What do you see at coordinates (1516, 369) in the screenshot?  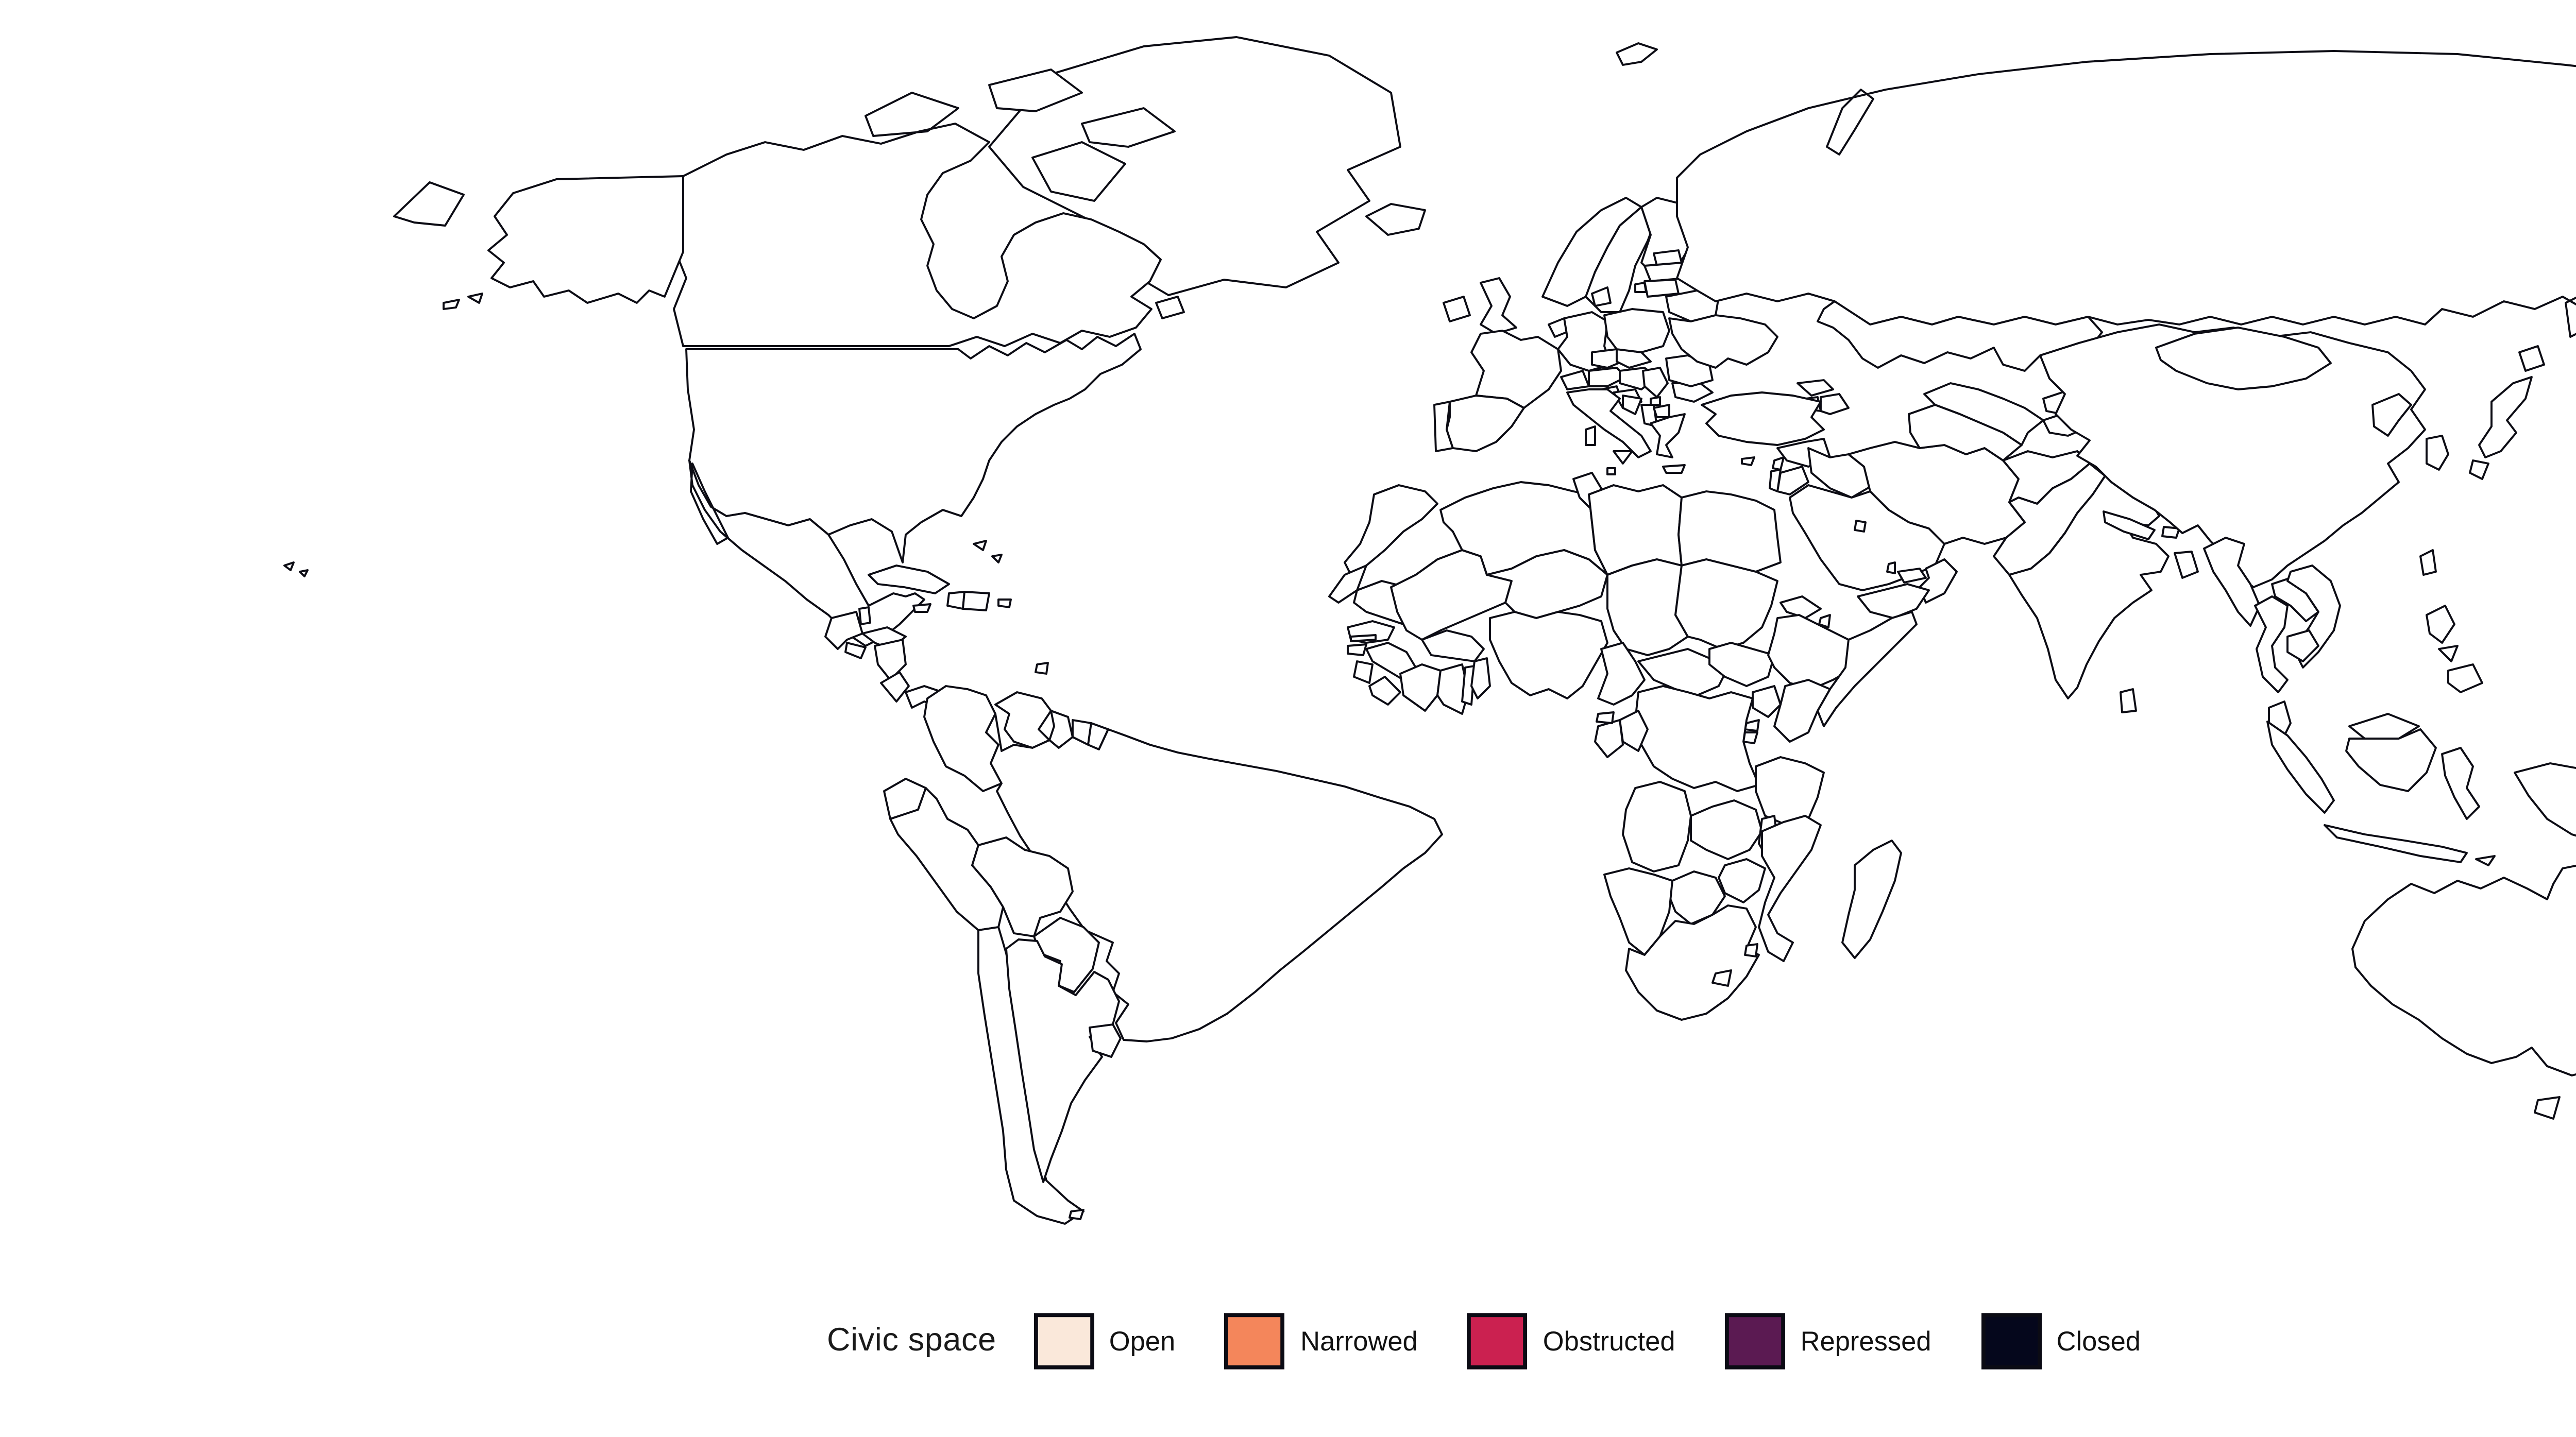 I see `country-france` at bounding box center [1516, 369].